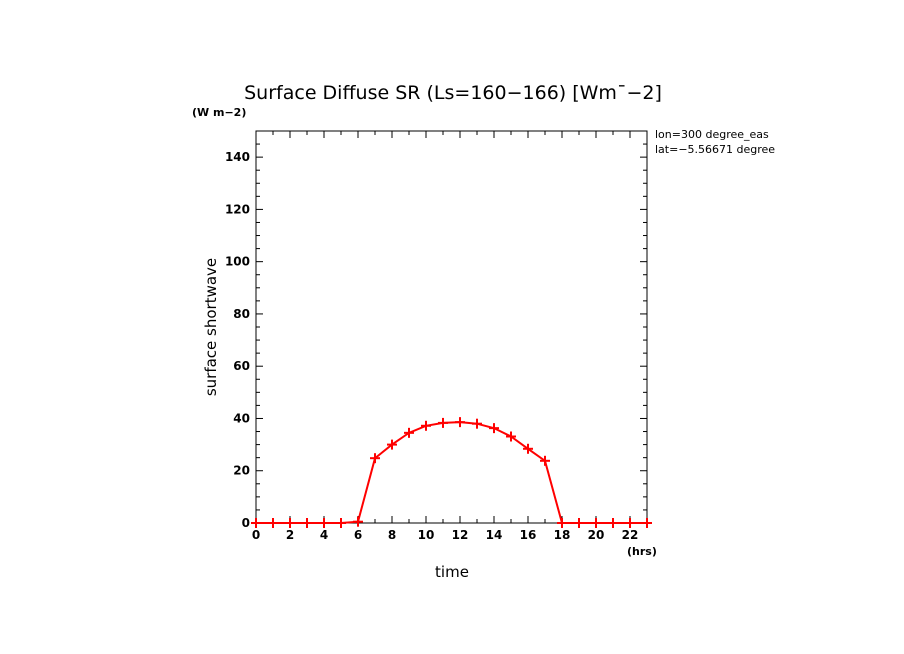 The height and width of the screenshot is (654, 904). I want to click on x-tick-label: 2, so click(290, 535).